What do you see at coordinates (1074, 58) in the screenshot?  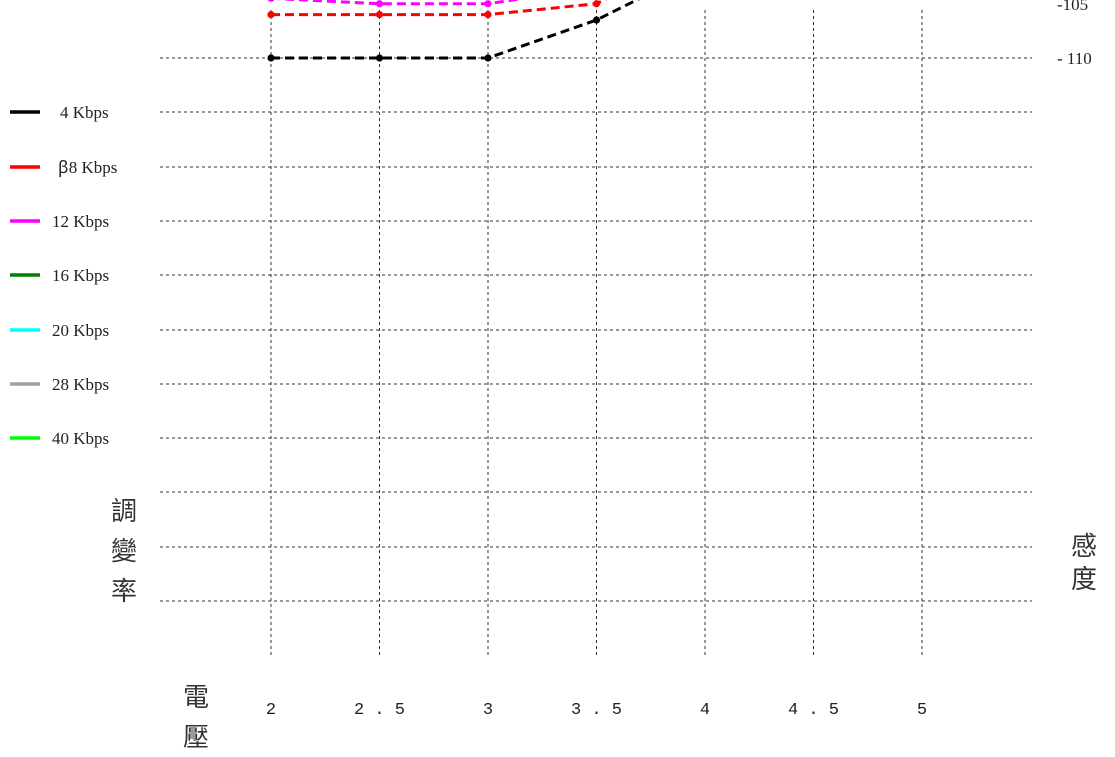 I see `y-tick-label: - 110` at bounding box center [1074, 58].